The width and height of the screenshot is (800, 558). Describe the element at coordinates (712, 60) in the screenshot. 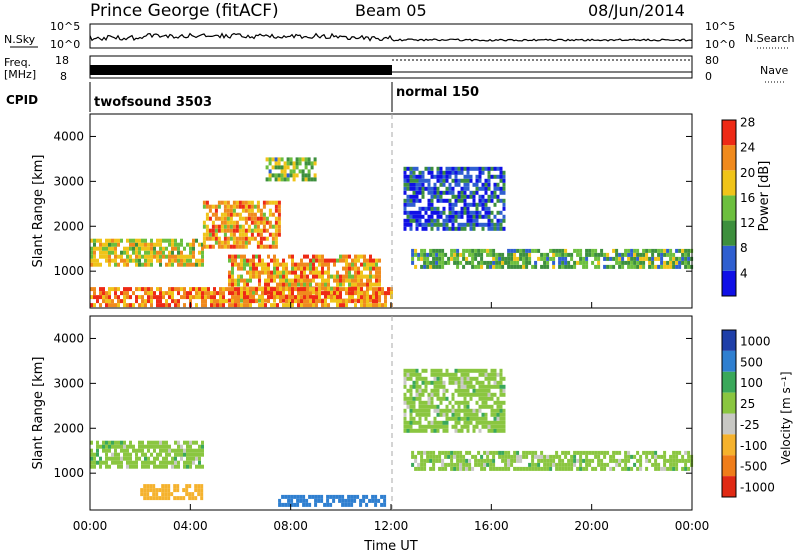

I see `nave-tick-top: 80` at that location.